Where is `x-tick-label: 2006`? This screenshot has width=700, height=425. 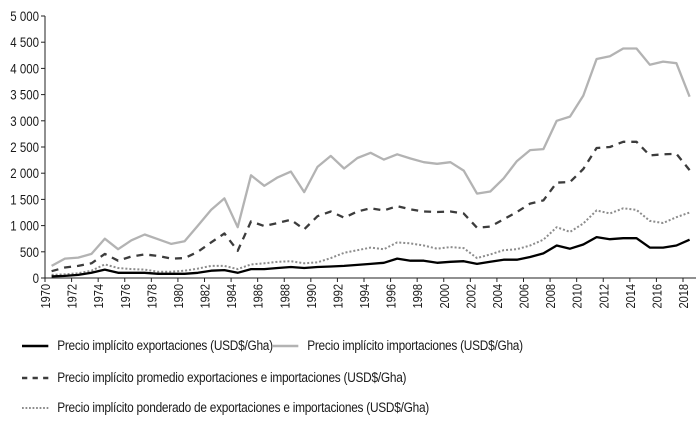
x-tick-label: 2006 is located at coordinates (524, 296).